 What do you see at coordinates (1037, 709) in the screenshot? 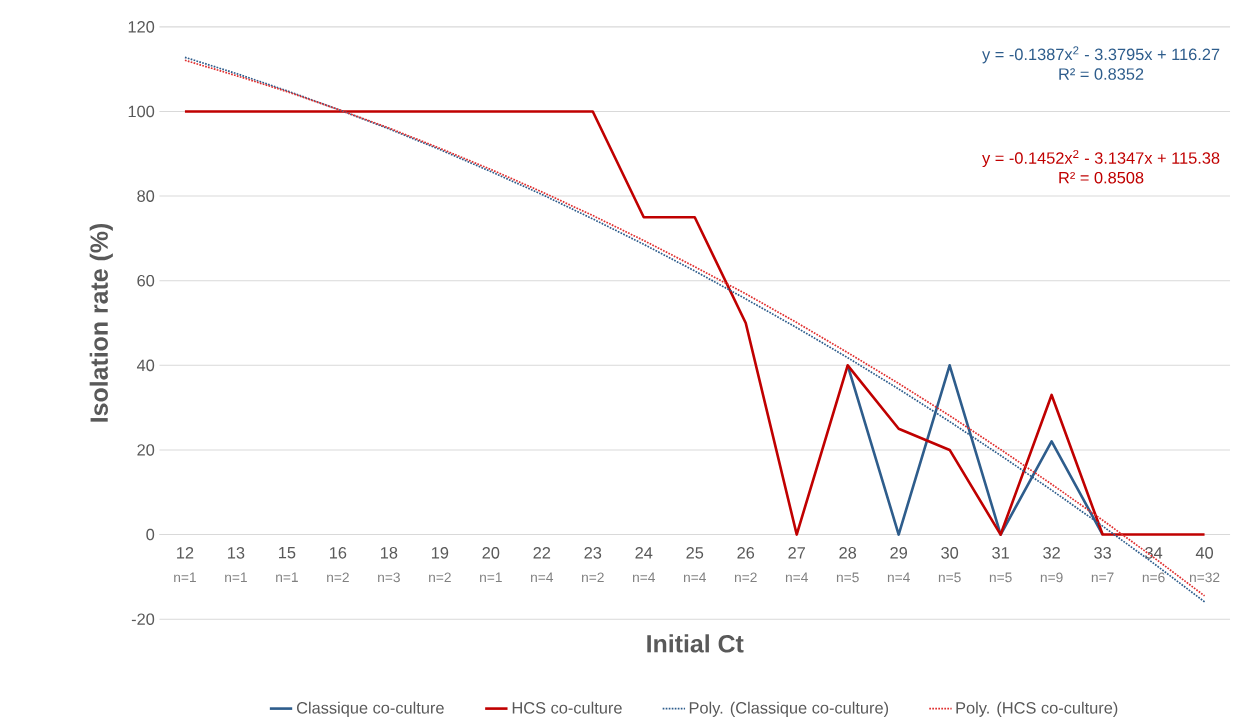
I see `legend-label: Poly. (HCS co-culture)` at bounding box center [1037, 709].